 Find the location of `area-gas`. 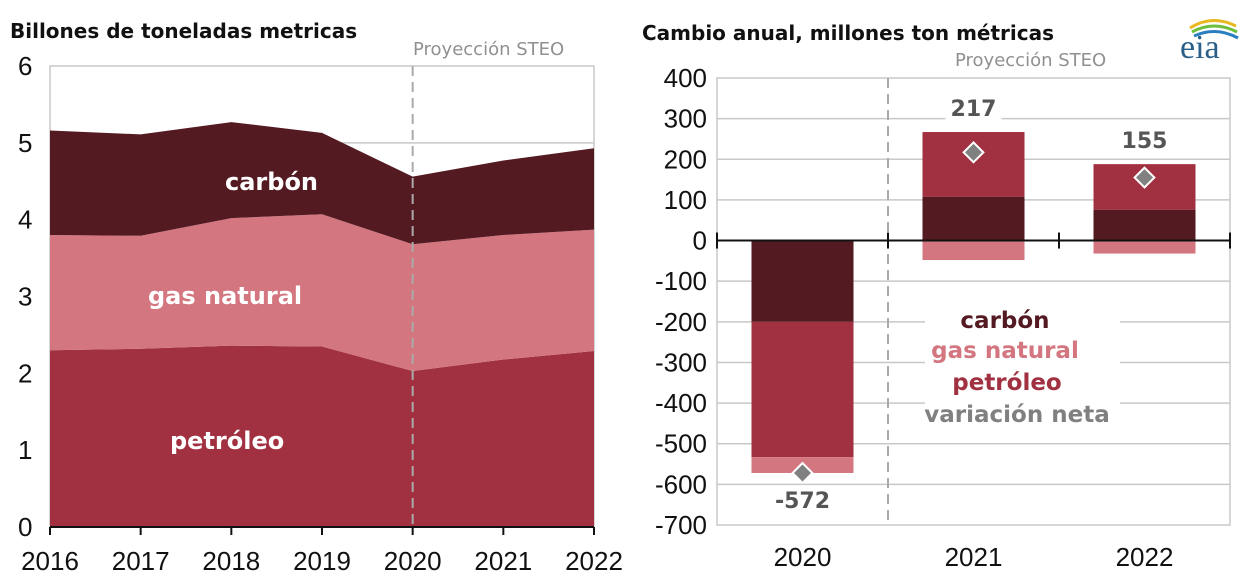

area-gas is located at coordinates (322, 293).